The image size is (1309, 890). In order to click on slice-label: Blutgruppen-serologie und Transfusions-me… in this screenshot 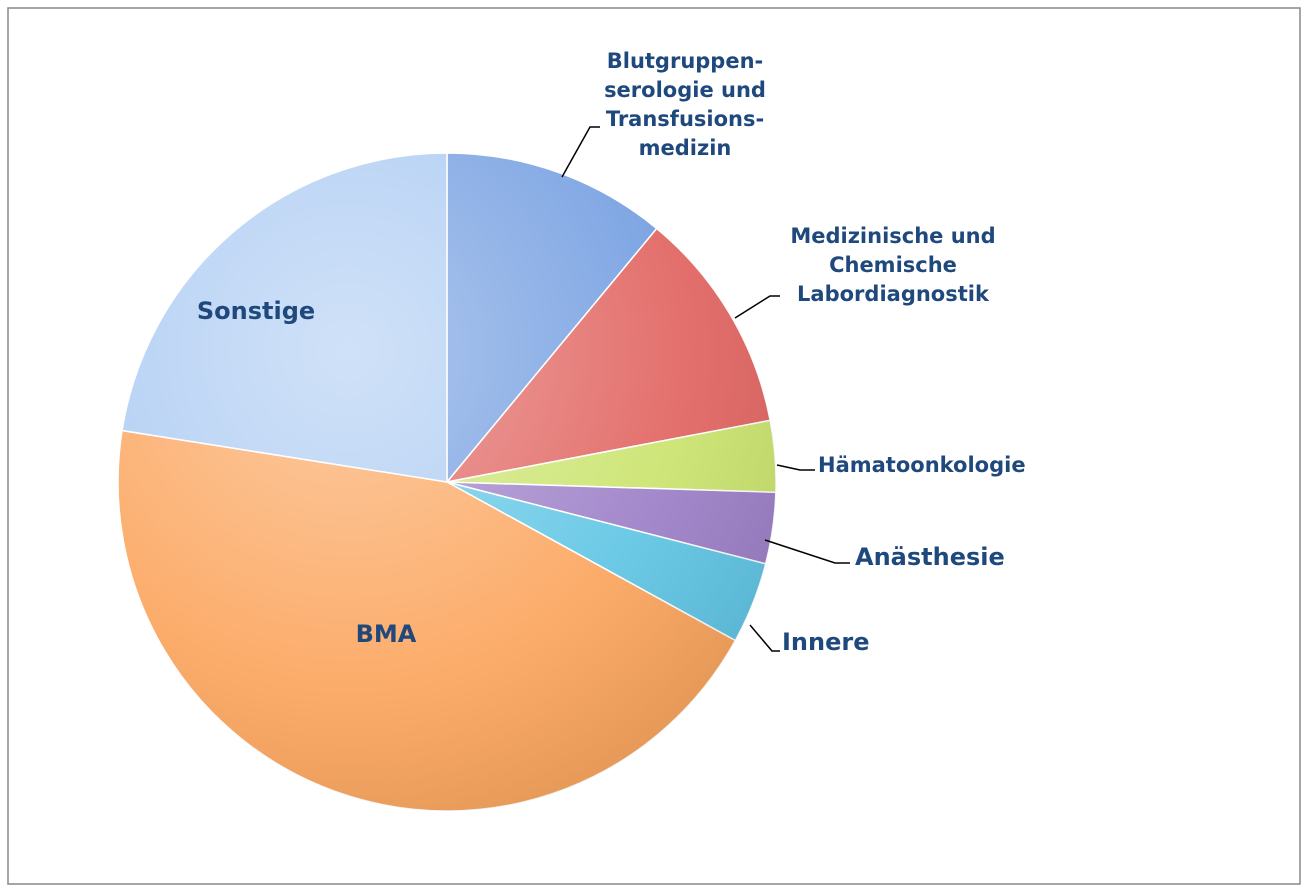, I will do `click(685, 104)`.